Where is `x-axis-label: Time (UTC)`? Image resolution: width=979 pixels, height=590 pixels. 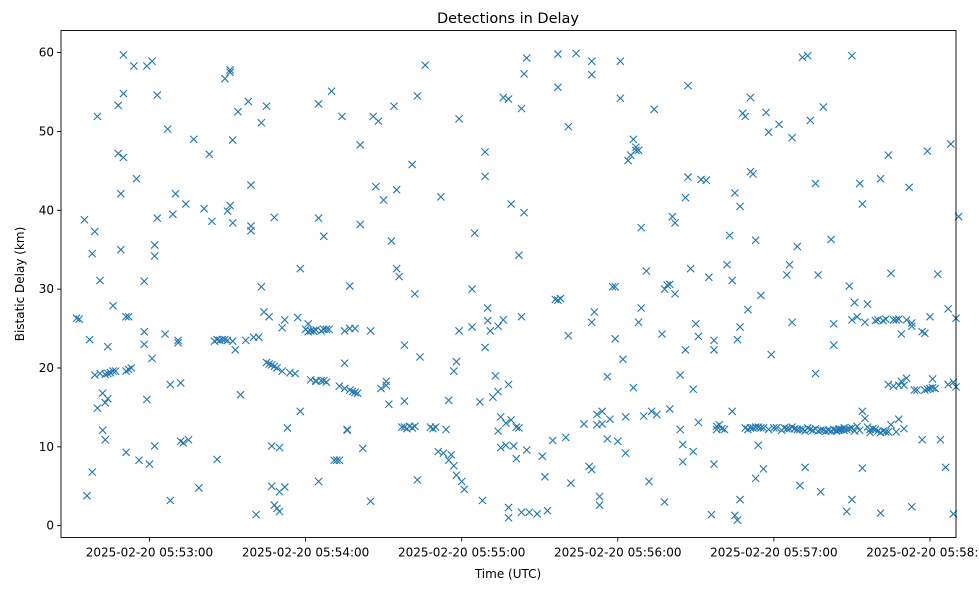 x-axis-label: Time (UTC) is located at coordinates (507, 574).